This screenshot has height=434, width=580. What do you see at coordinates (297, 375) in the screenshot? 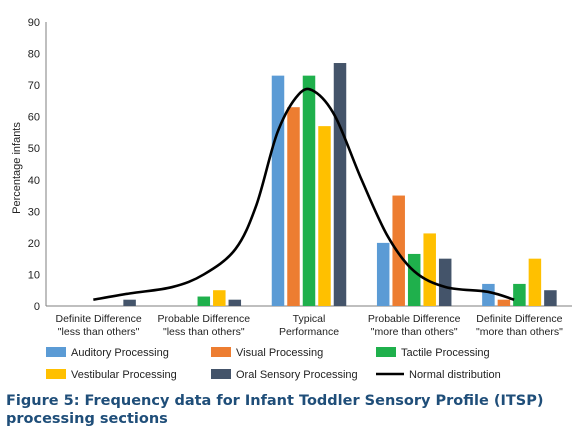
I see `legend-label: Oral Sensory Processing` at bounding box center [297, 375].